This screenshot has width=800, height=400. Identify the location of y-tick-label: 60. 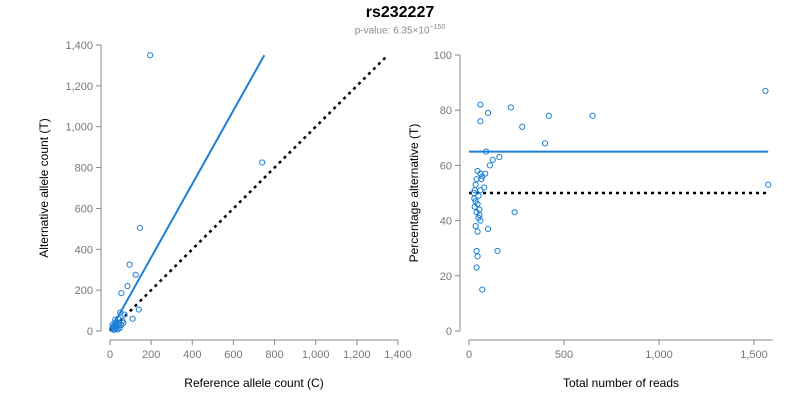
(446, 166).